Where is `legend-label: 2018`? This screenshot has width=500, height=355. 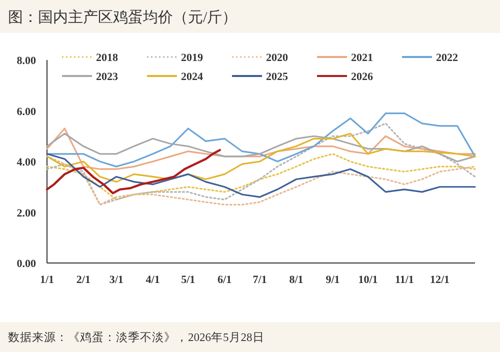
legend-label: 2018 is located at coordinates (107, 58).